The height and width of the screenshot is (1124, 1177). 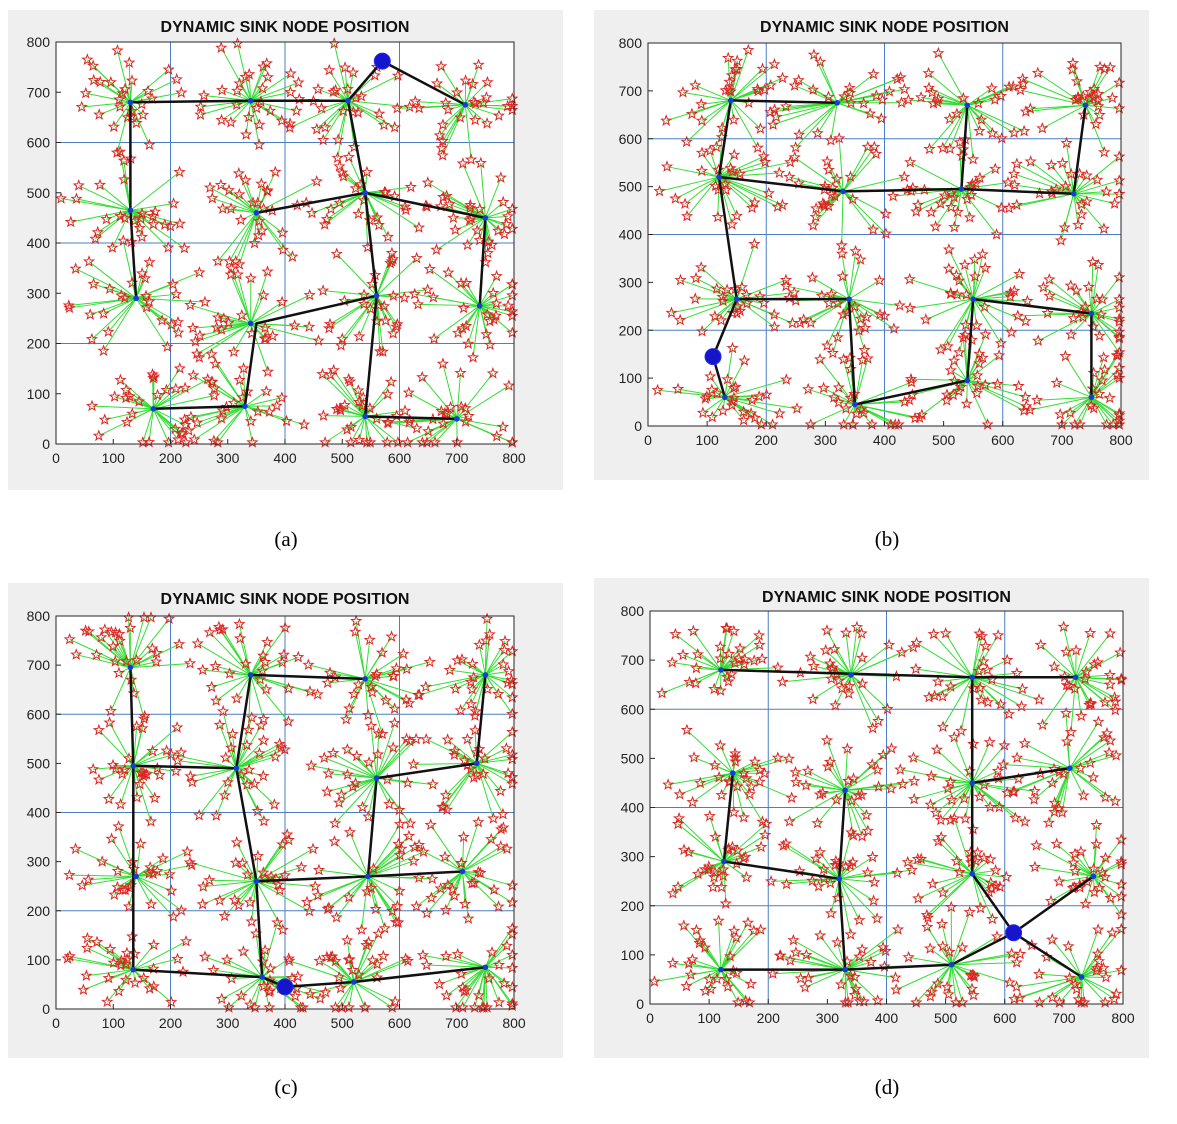 What do you see at coordinates (228, 458) in the screenshot?
I see `x-tick-label: 300` at bounding box center [228, 458].